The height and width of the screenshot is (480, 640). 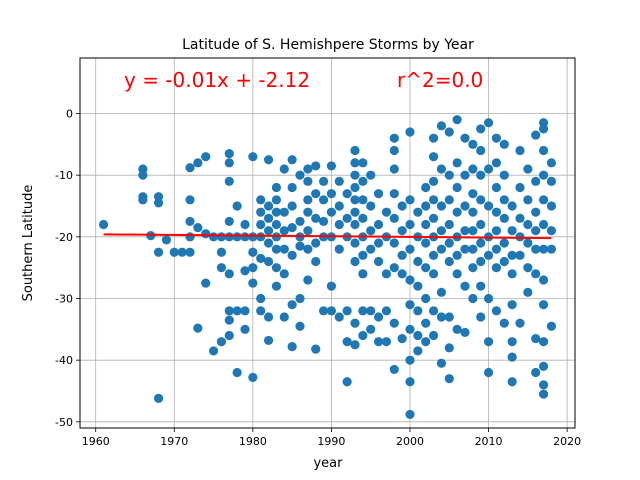 I want to click on regression-line-path, so click(x=327, y=236).